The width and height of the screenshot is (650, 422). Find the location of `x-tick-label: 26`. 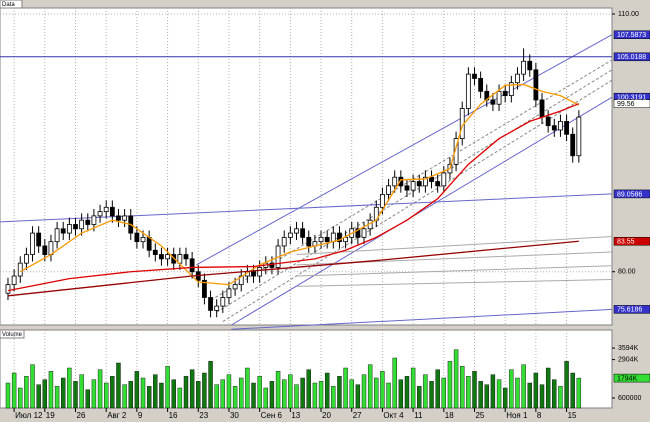

x-tick-label: 26 is located at coordinates (81, 415).